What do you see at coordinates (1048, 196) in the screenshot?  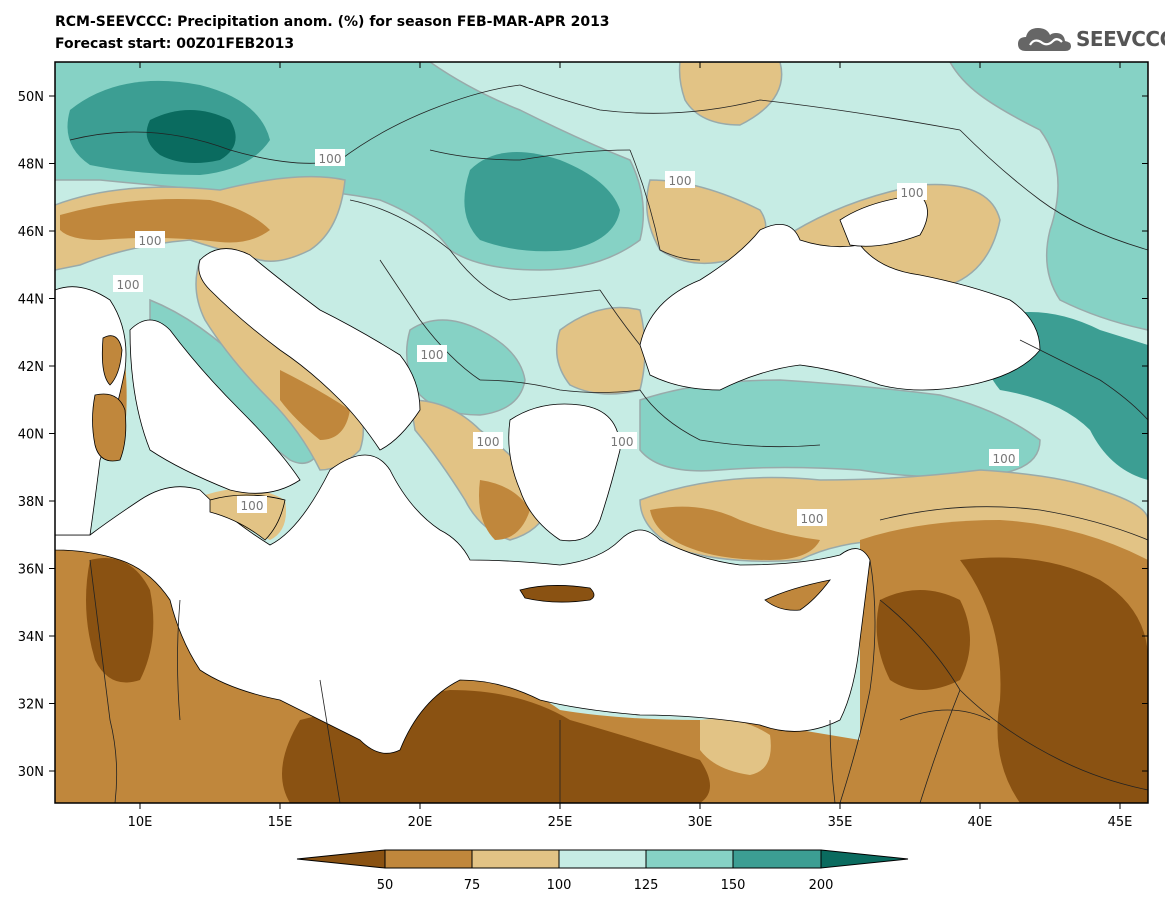 I see `anomaly-region-ukraine` at bounding box center [1048, 196].